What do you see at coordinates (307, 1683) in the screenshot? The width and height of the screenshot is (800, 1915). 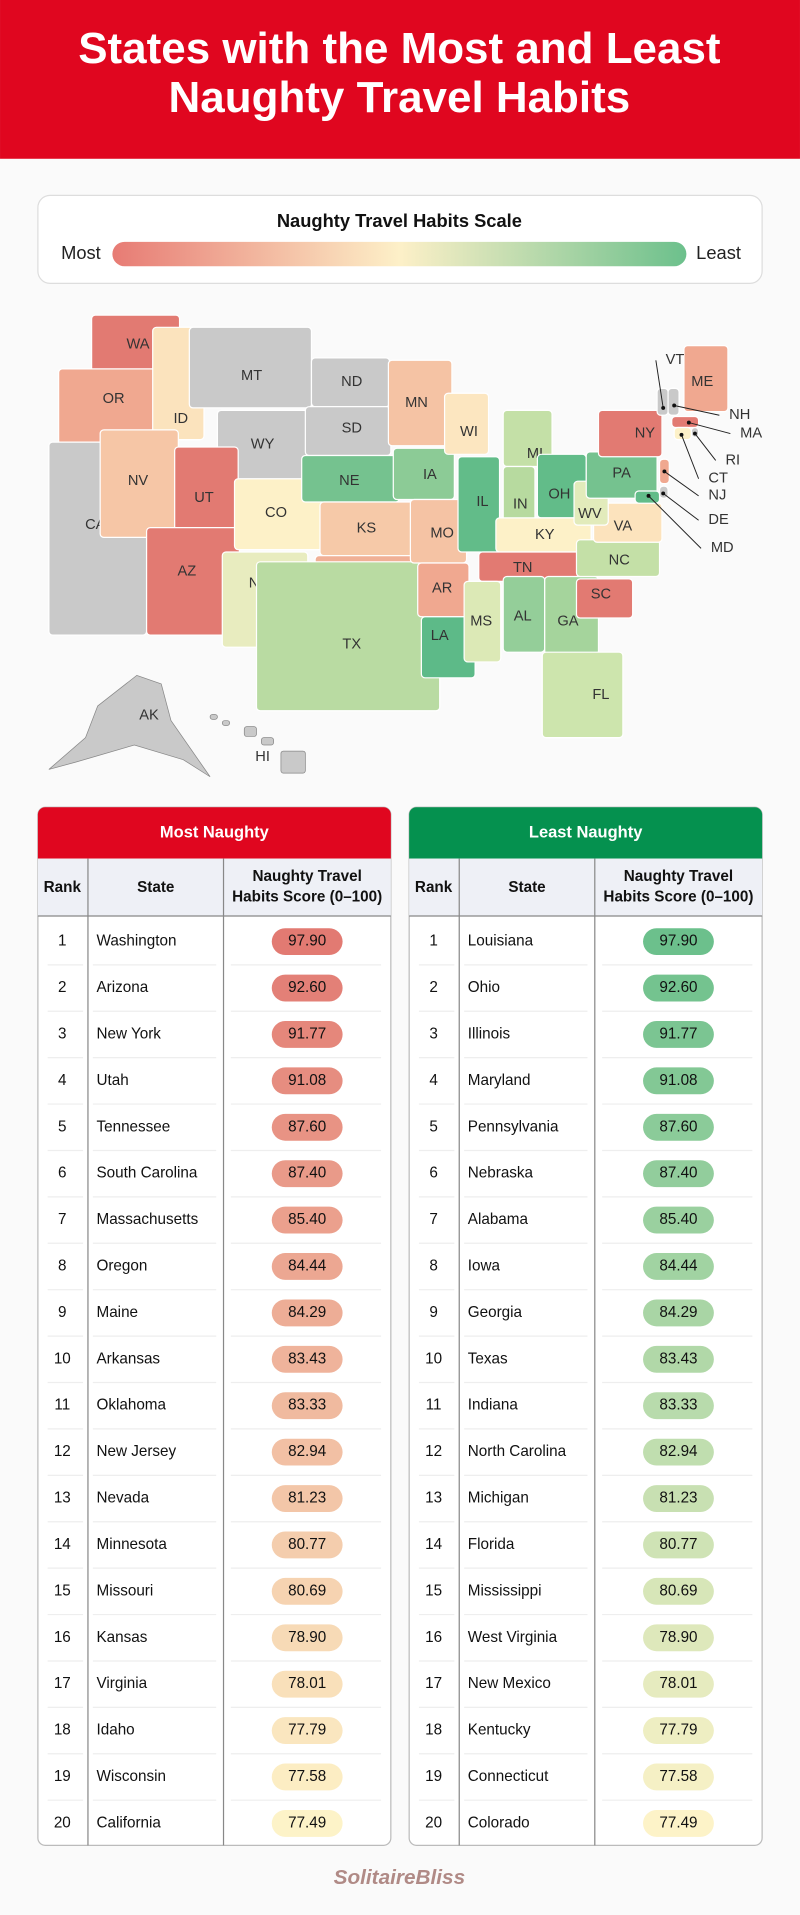 I see `score-cell: 78.01` at bounding box center [307, 1683].